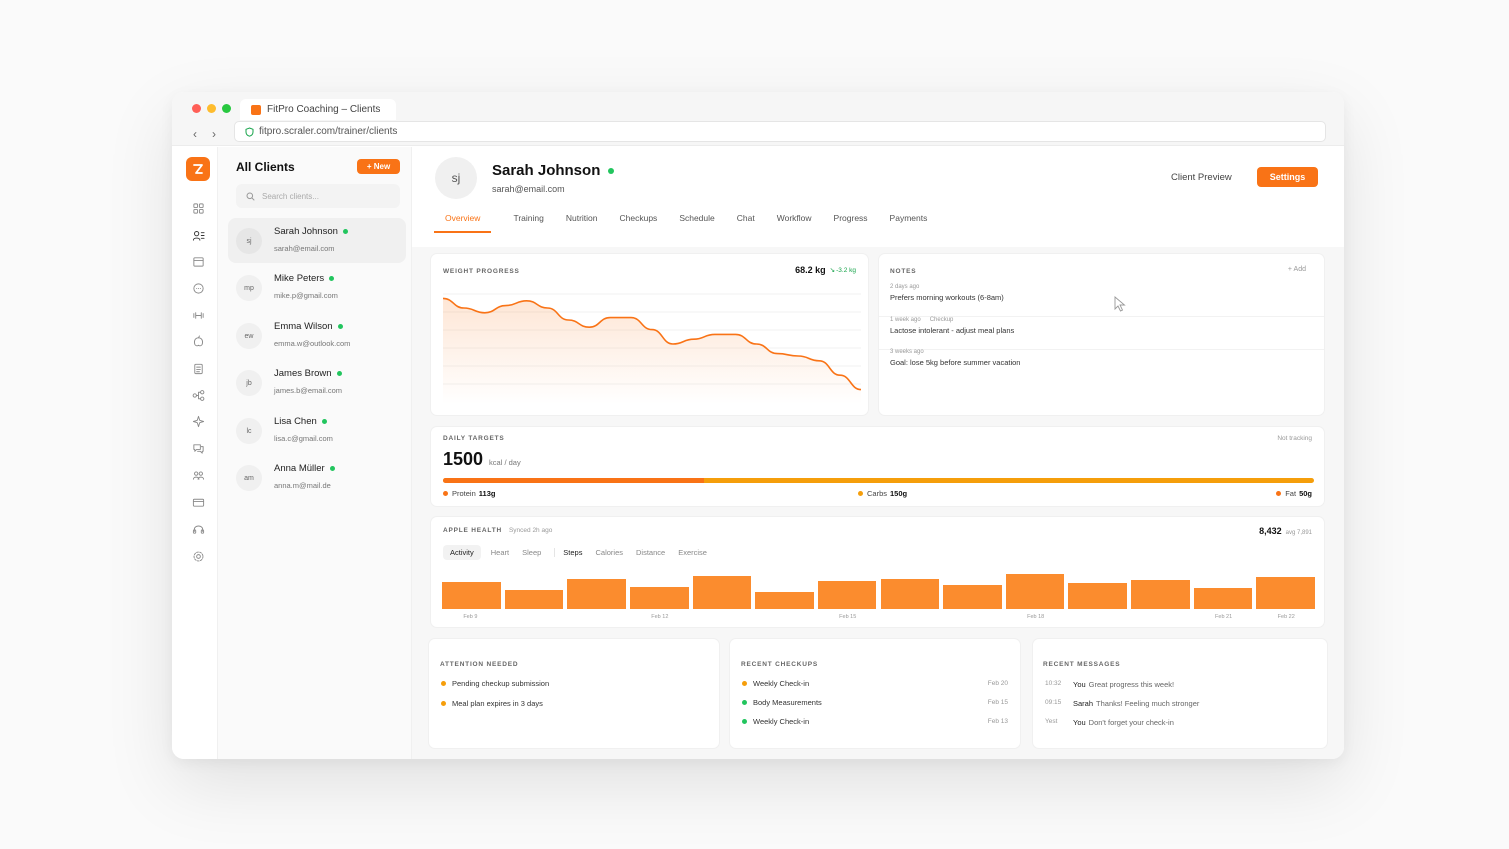 This screenshot has width=1509, height=849. I want to click on tab-payments: Payments, so click(908, 218).